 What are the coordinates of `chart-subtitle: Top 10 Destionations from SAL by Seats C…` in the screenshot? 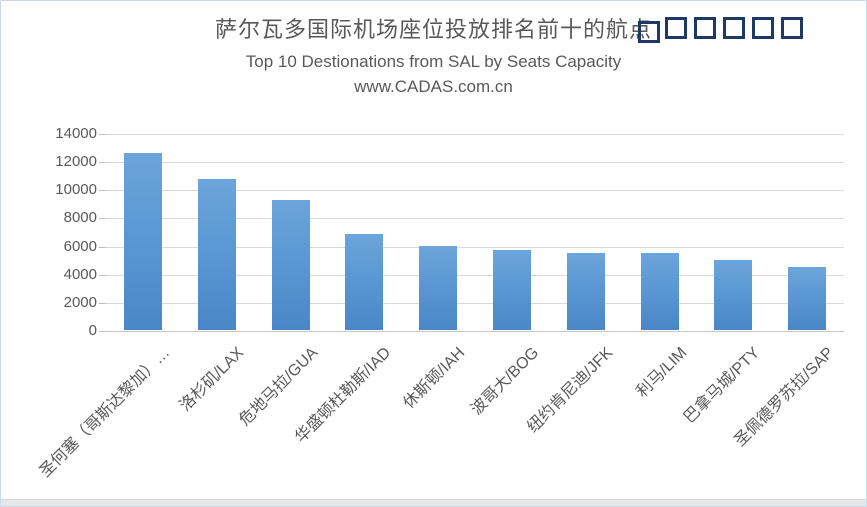 It's located at (433, 61).